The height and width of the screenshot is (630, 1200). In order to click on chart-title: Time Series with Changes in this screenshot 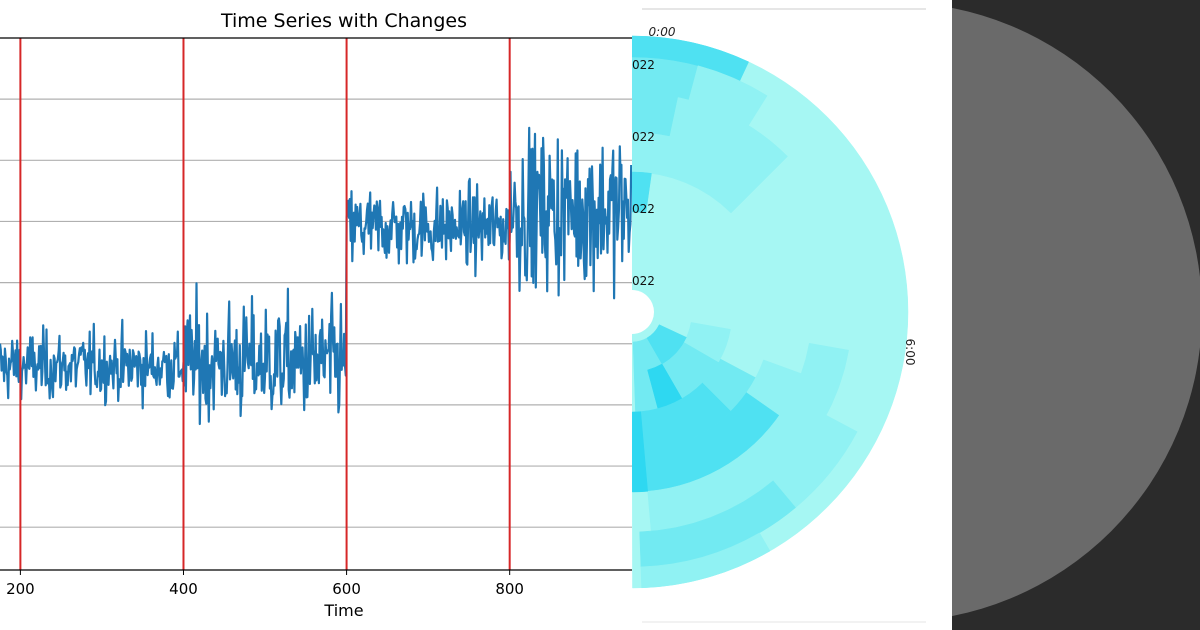, I will do `click(343, 21)`.